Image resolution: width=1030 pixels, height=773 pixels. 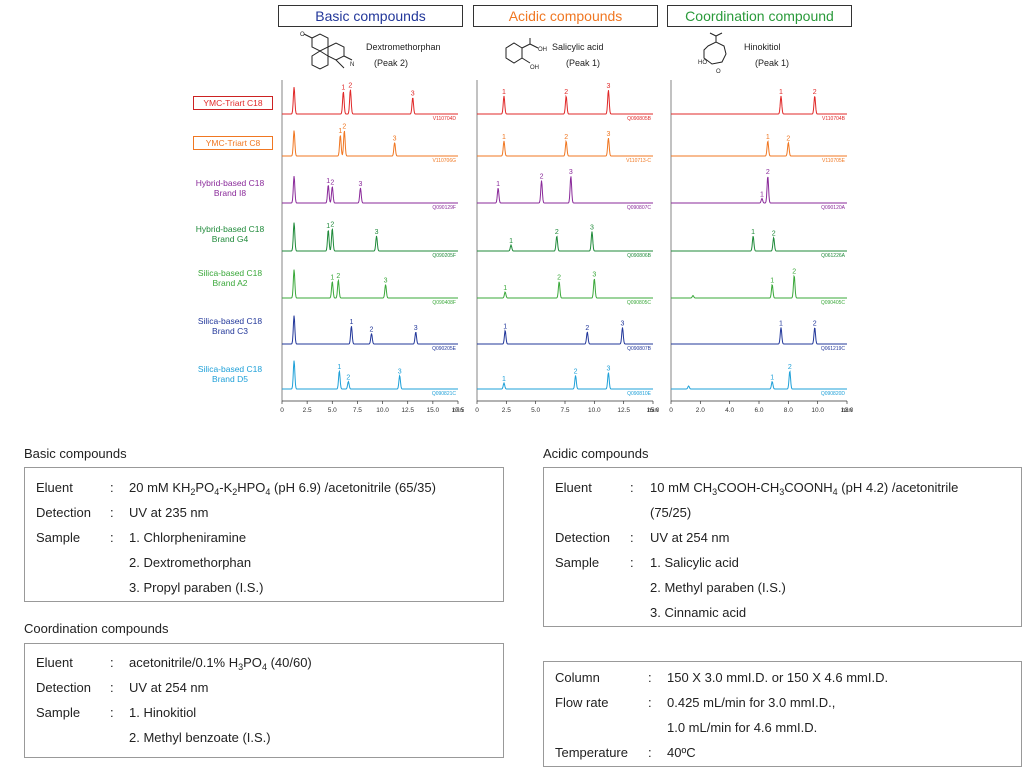 I want to click on run-code-label: Q090820D, so click(x=833, y=394).